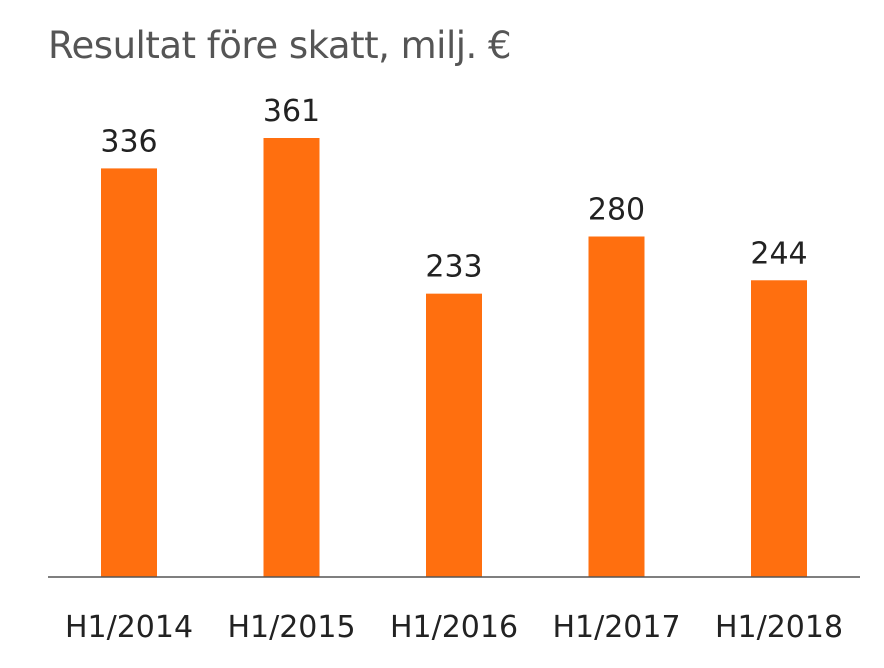  Describe the element at coordinates (616, 406) in the screenshot. I see `bar-h1-2017` at that location.